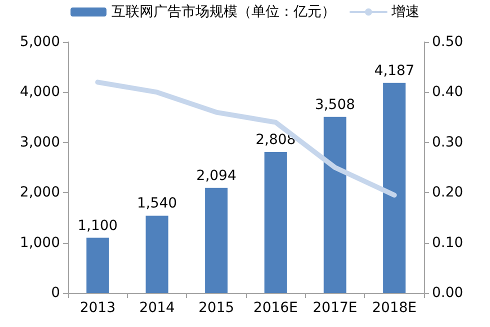 This screenshot has width=490, height=327. Describe the element at coordinates (448, 293) in the screenshot. I see `y2-tick-label: 0.00` at that location.